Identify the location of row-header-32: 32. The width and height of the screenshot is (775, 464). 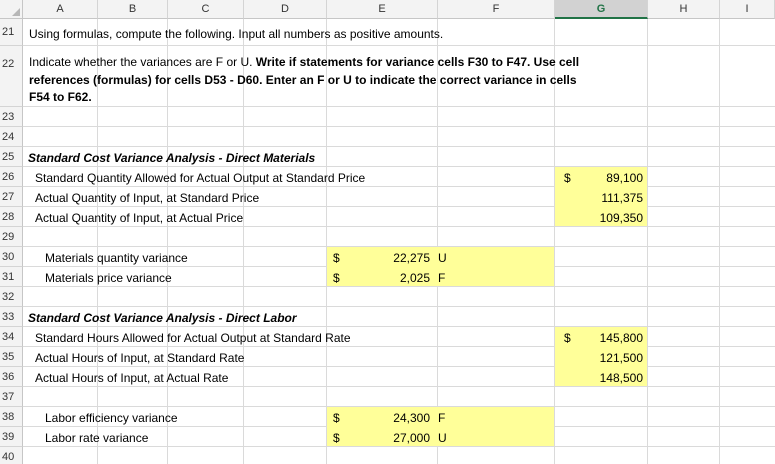
(11, 297).